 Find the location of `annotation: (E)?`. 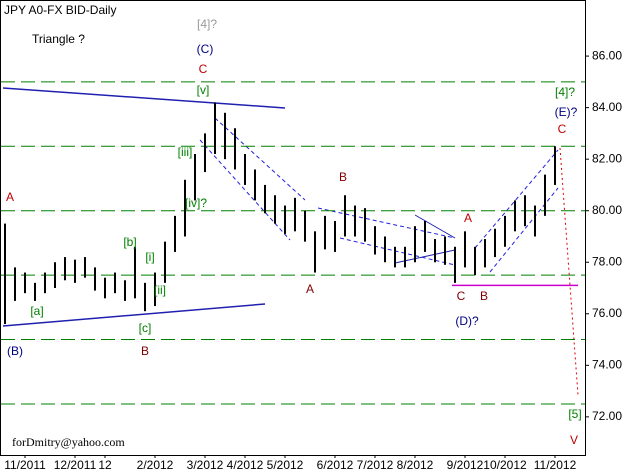

annotation: (E)? is located at coordinates (566, 112).